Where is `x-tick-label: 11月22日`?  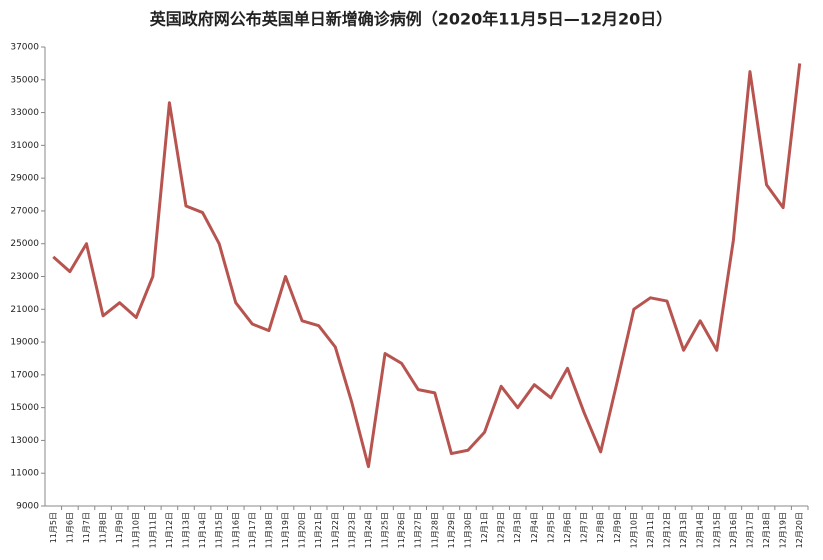
x-tick-label: 11月22日 is located at coordinates (335, 530).